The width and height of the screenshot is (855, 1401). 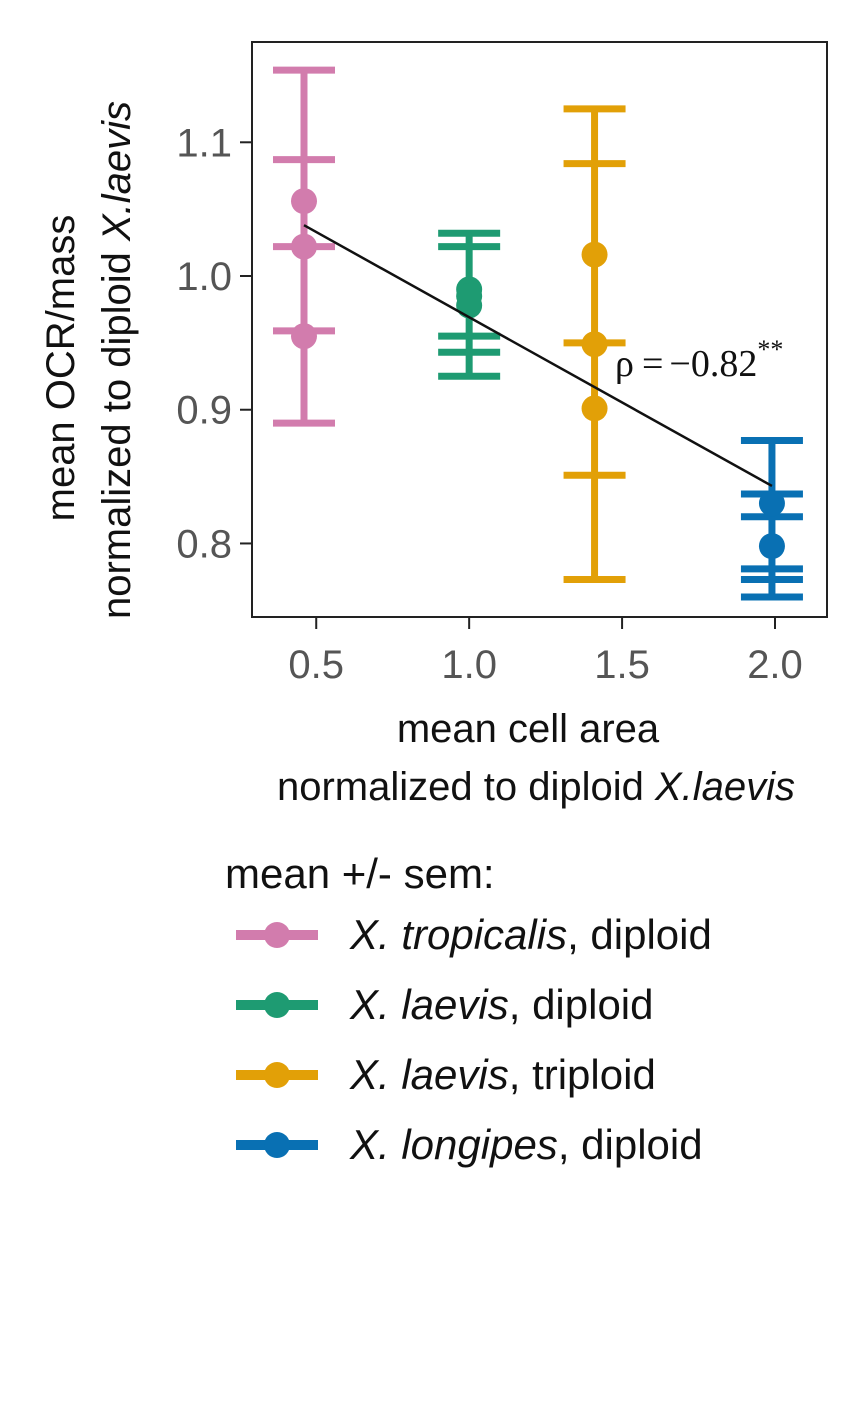 I want to click on legend-item-2: X. laevis, diploid, so click(x=445, y=1004).